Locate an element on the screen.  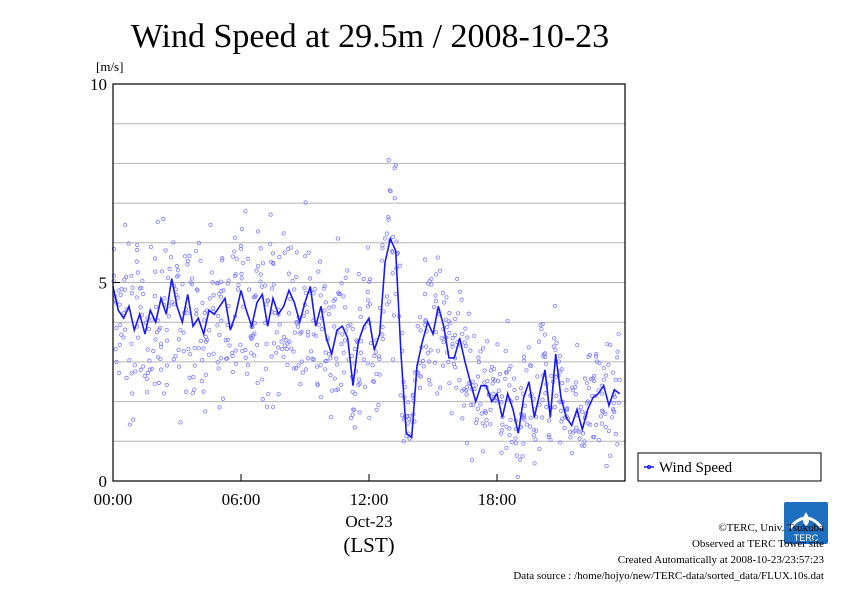
terc-logo-icon: TERC is located at coordinates (806, 523).